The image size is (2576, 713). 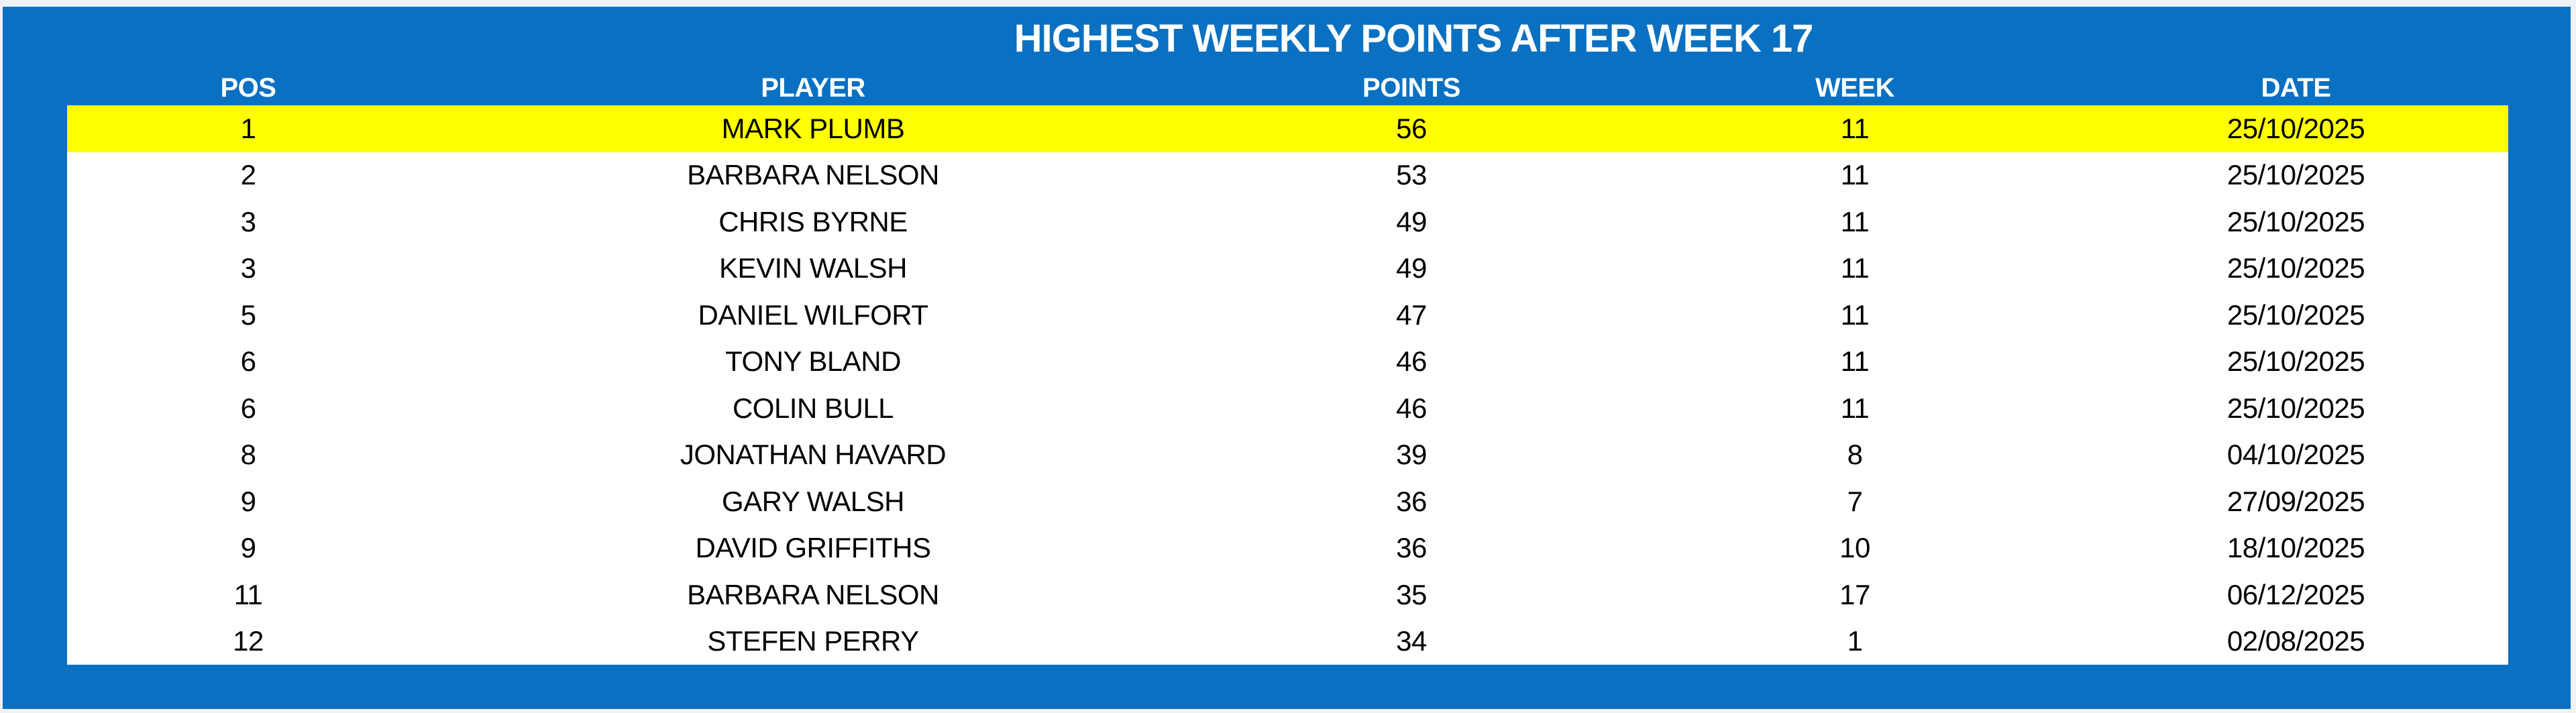 I want to click on points-cell: 34, so click(x=1411, y=641).